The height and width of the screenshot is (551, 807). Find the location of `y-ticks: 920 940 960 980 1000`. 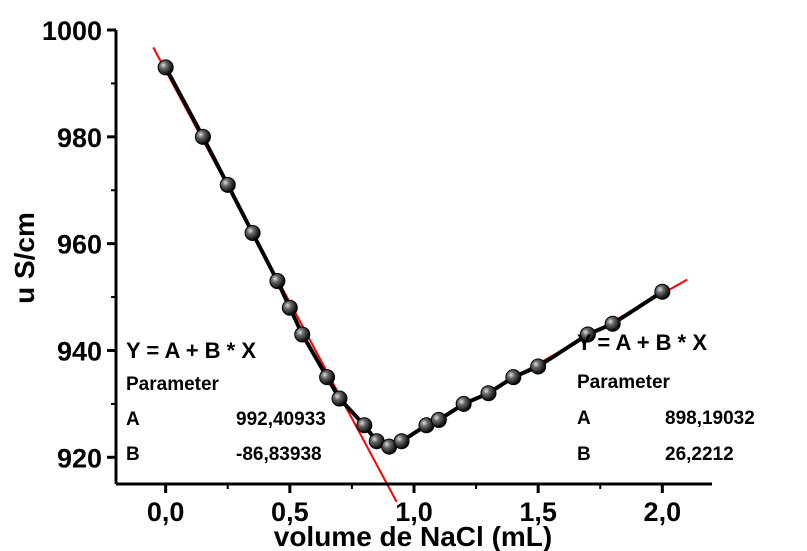

y-ticks: 920 940 960 980 1000 is located at coordinates (79, 244).